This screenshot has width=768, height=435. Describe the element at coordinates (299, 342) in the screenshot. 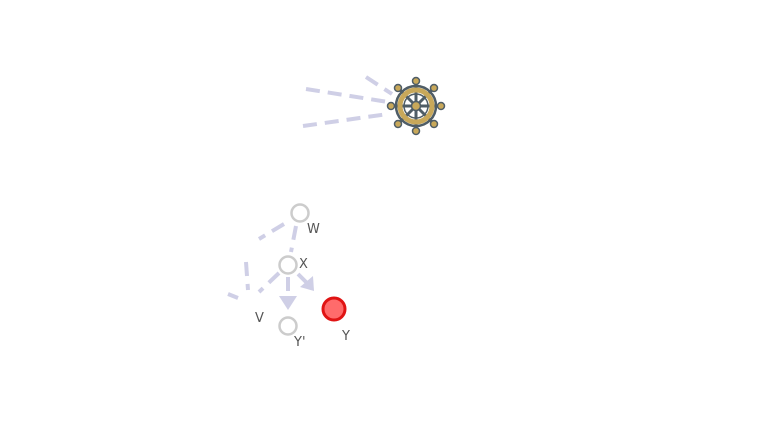

I see `node-y-prime-label: Y'` at that location.